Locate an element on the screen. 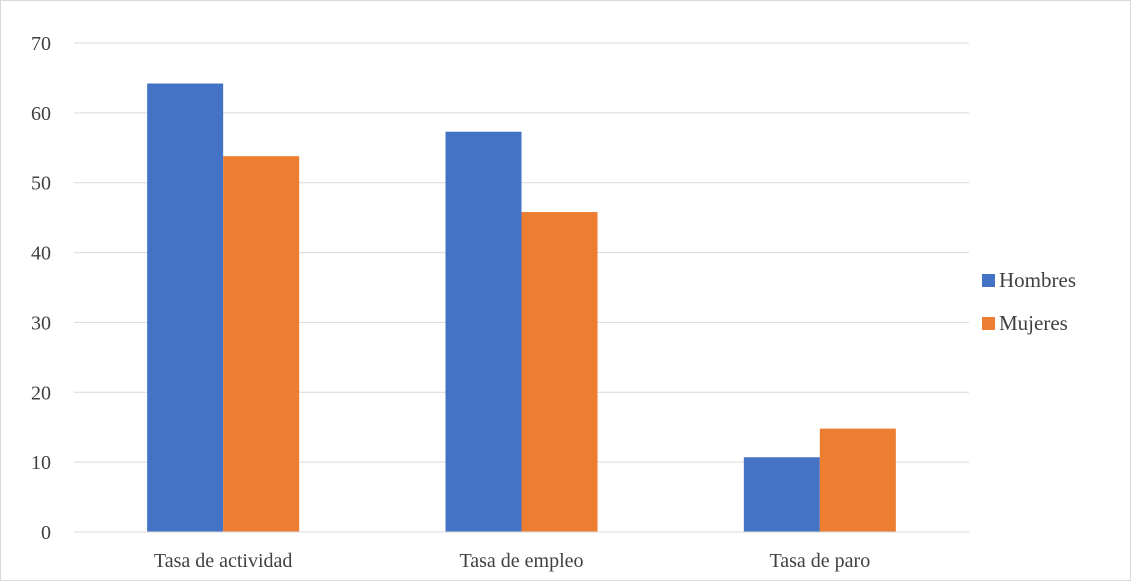 The height and width of the screenshot is (582, 1131). y-tick-label: 30 is located at coordinates (41, 323).